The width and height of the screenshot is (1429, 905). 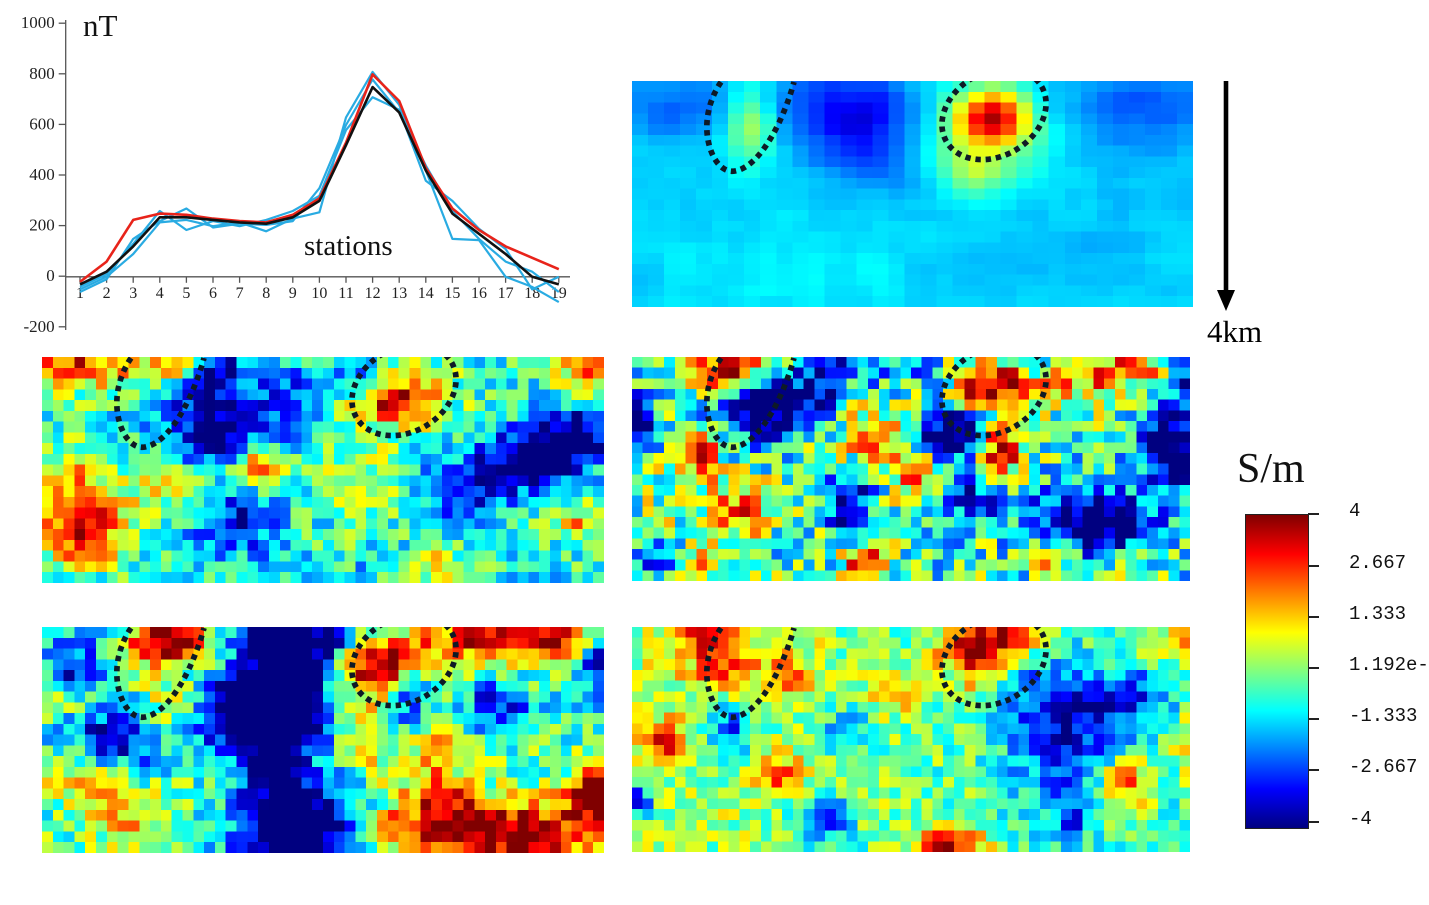 I want to click on svg-text: 5, so click(x=186, y=293).